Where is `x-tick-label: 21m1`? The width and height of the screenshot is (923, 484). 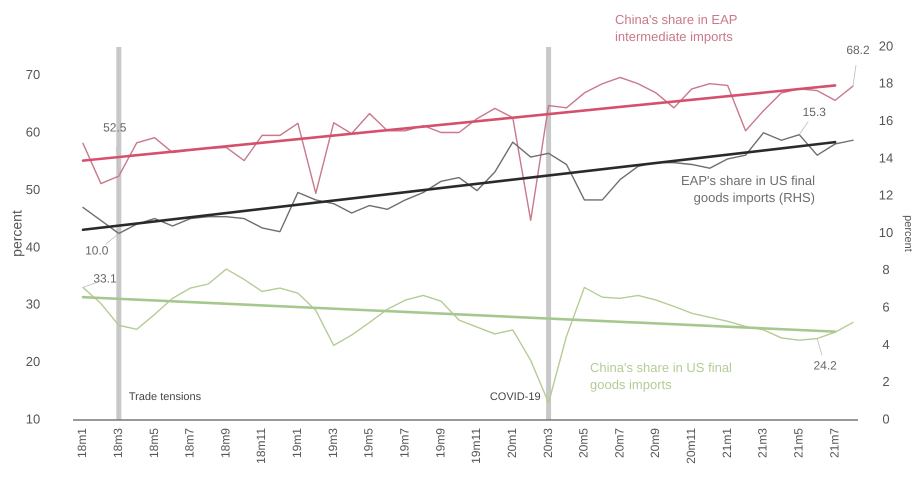 x-tick-label: 21m1 is located at coordinates (727, 443).